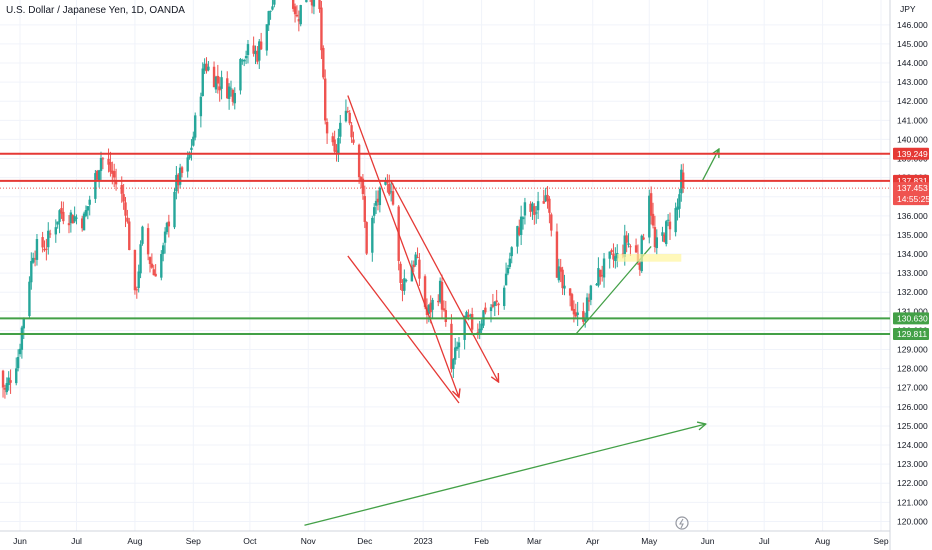 Image resolution: width=932 pixels, height=550 pixels. What do you see at coordinates (912, 369) in the screenshot?
I see `y-tick-label: 128.000` at bounding box center [912, 369].